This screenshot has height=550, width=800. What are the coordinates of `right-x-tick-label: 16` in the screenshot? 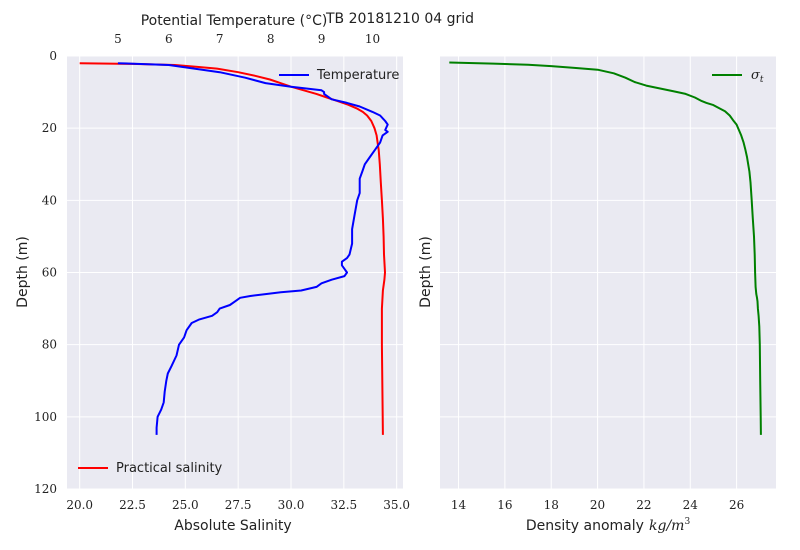 It's located at (504, 505).